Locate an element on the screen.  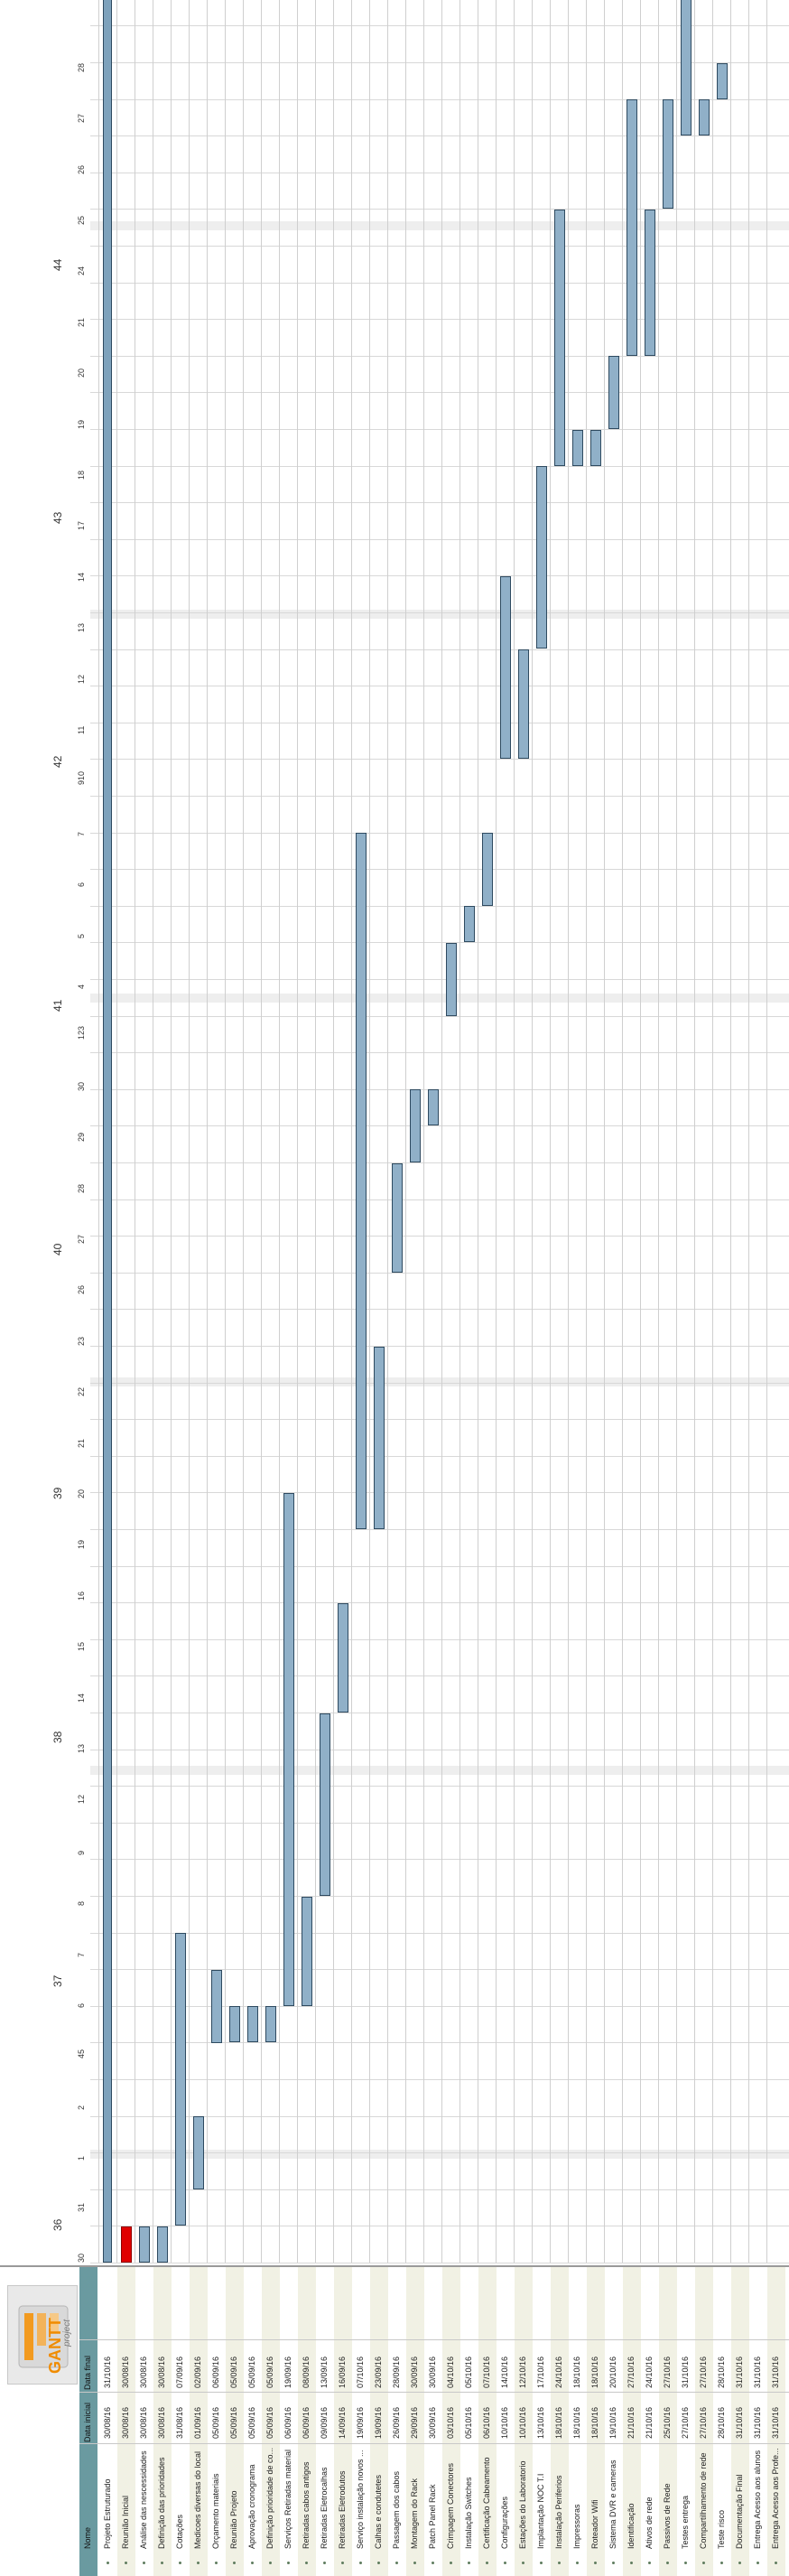
task-end-date: 28/10/16 is located at coordinates (722, 2372).